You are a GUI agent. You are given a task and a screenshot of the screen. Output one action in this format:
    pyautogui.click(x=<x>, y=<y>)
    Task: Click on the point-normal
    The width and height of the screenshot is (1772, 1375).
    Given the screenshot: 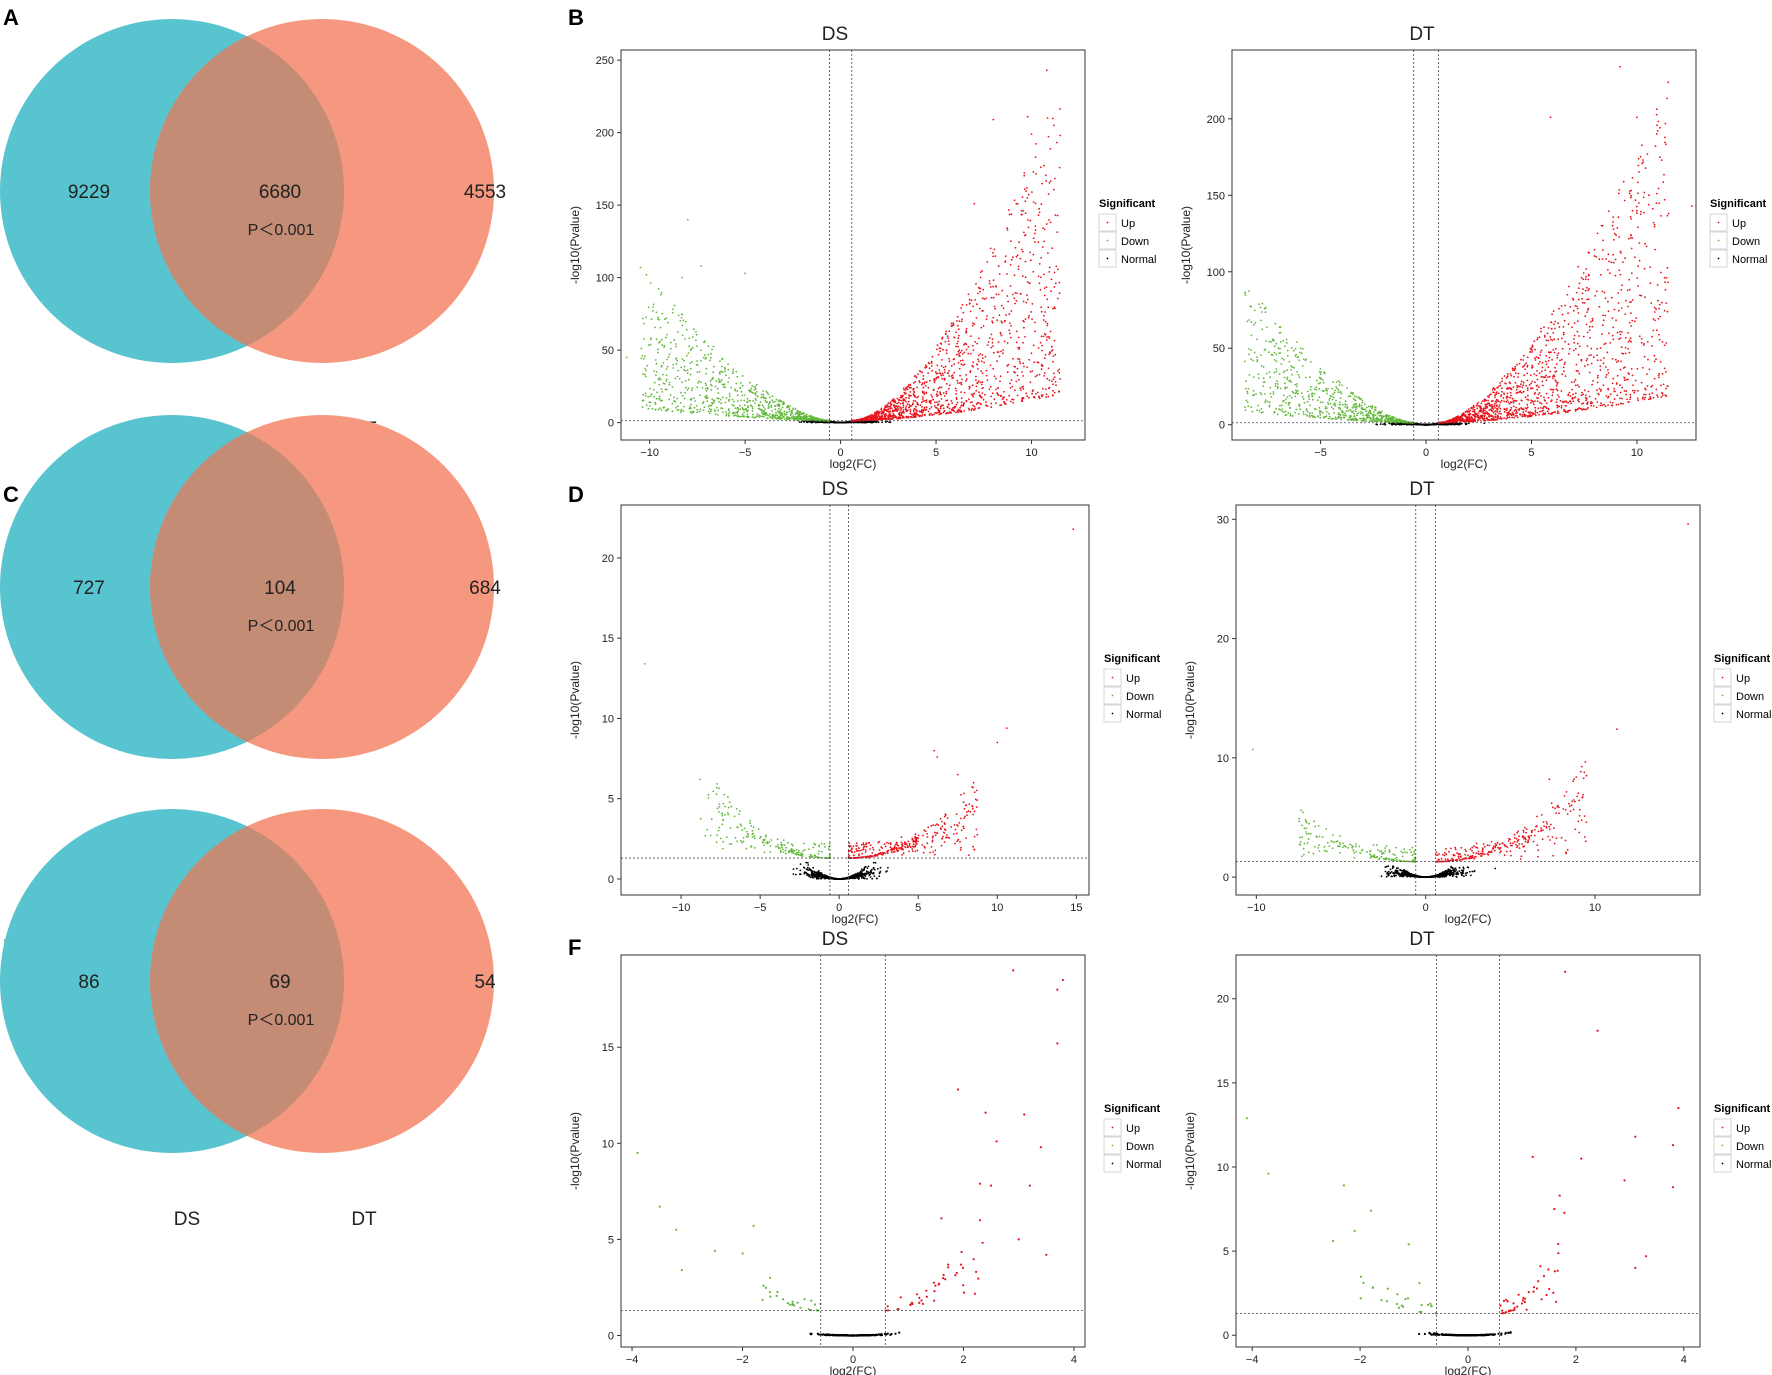 What is the action you would take?
    pyautogui.click(x=1433, y=424)
    